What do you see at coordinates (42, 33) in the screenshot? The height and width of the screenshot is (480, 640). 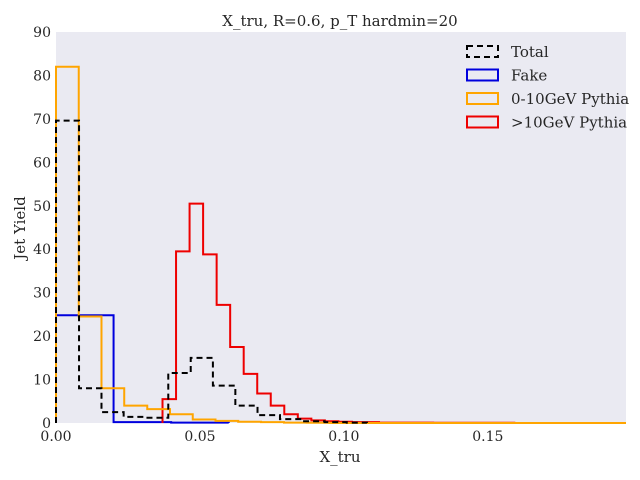 I see `y-tick-label: 90` at bounding box center [42, 33].